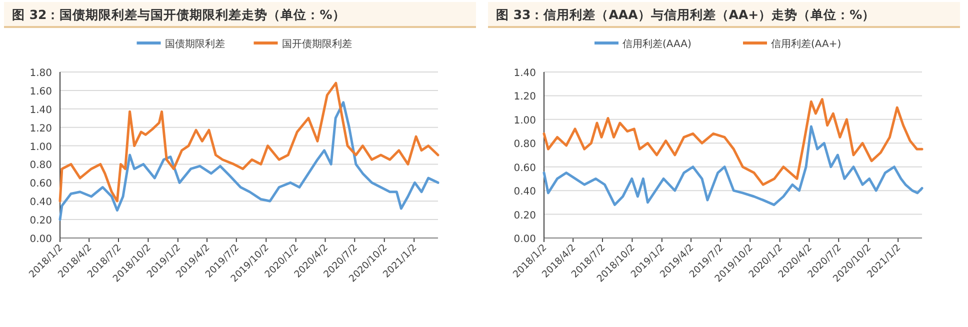 The width and height of the screenshot is (968, 327). What do you see at coordinates (41, 73) in the screenshot?
I see `y-tick-label: 1.80` at bounding box center [41, 73].